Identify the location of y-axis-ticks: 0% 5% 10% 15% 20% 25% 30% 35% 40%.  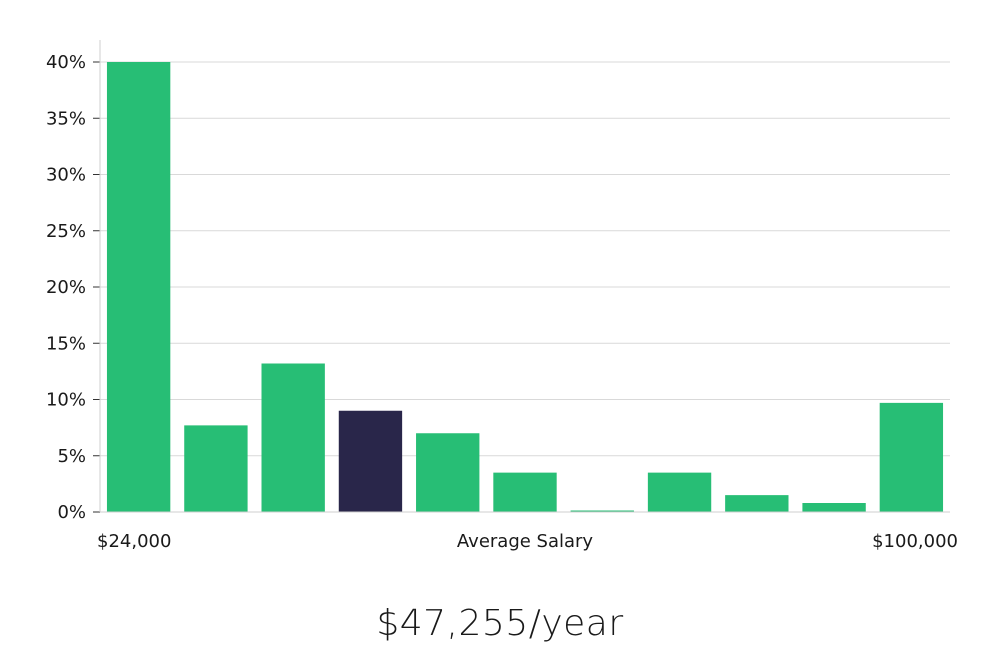
(73, 287).